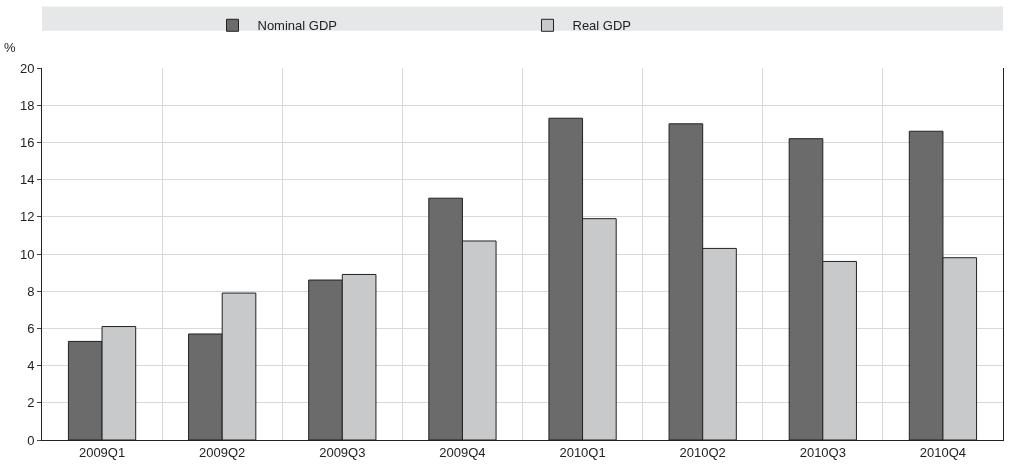 The image size is (1013, 473). What do you see at coordinates (27, 105) in the screenshot?
I see `y-tick-label: 18` at bounding box center [27, 105].